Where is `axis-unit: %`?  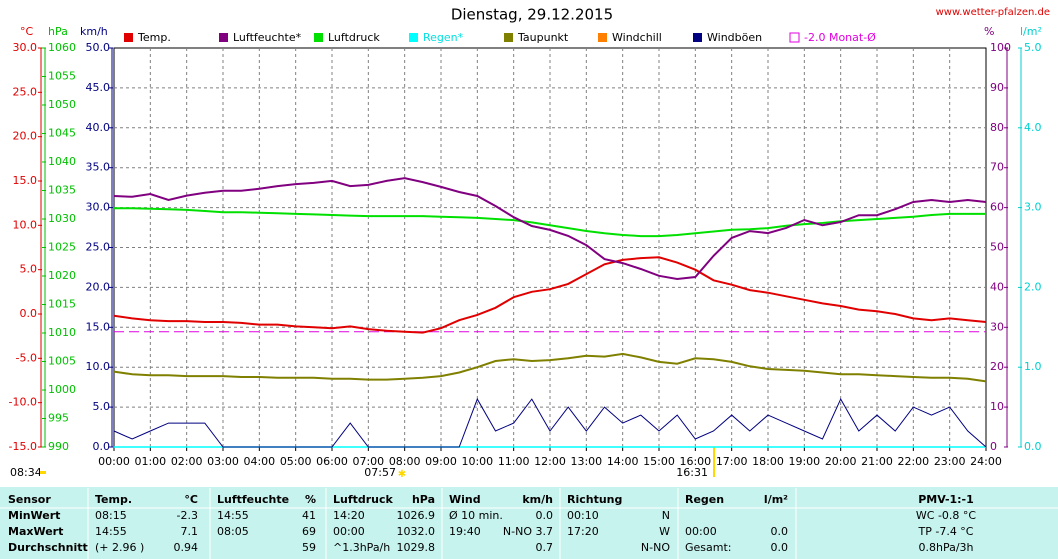
axis-unit: % is located at coordinates (989, 31).